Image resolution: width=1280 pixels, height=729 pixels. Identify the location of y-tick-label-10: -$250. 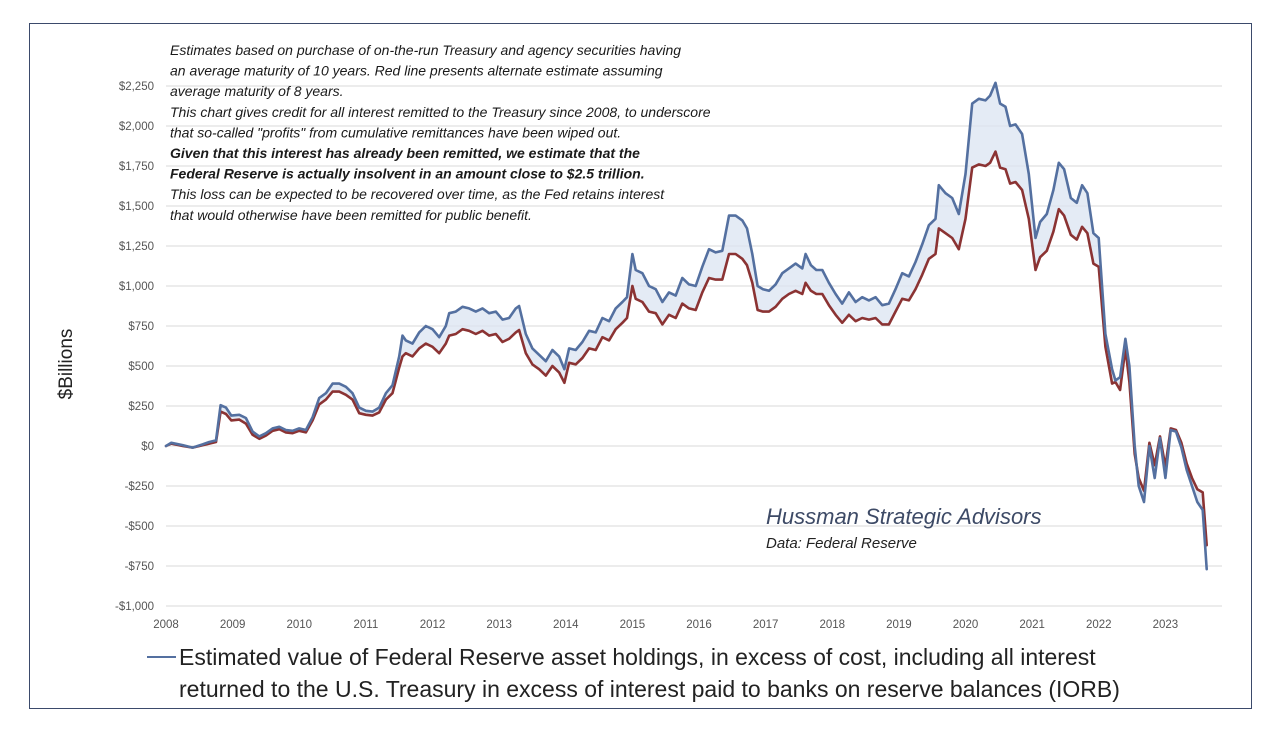
(139, 487).